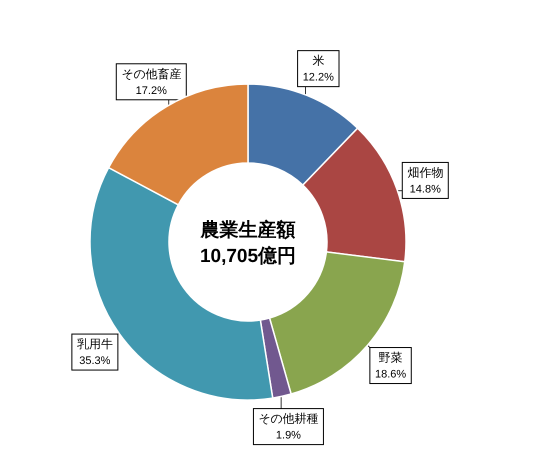  Describe the element at coordinates (390, 374) in the screenshot. I see `data-label: 18.6%` at that location.